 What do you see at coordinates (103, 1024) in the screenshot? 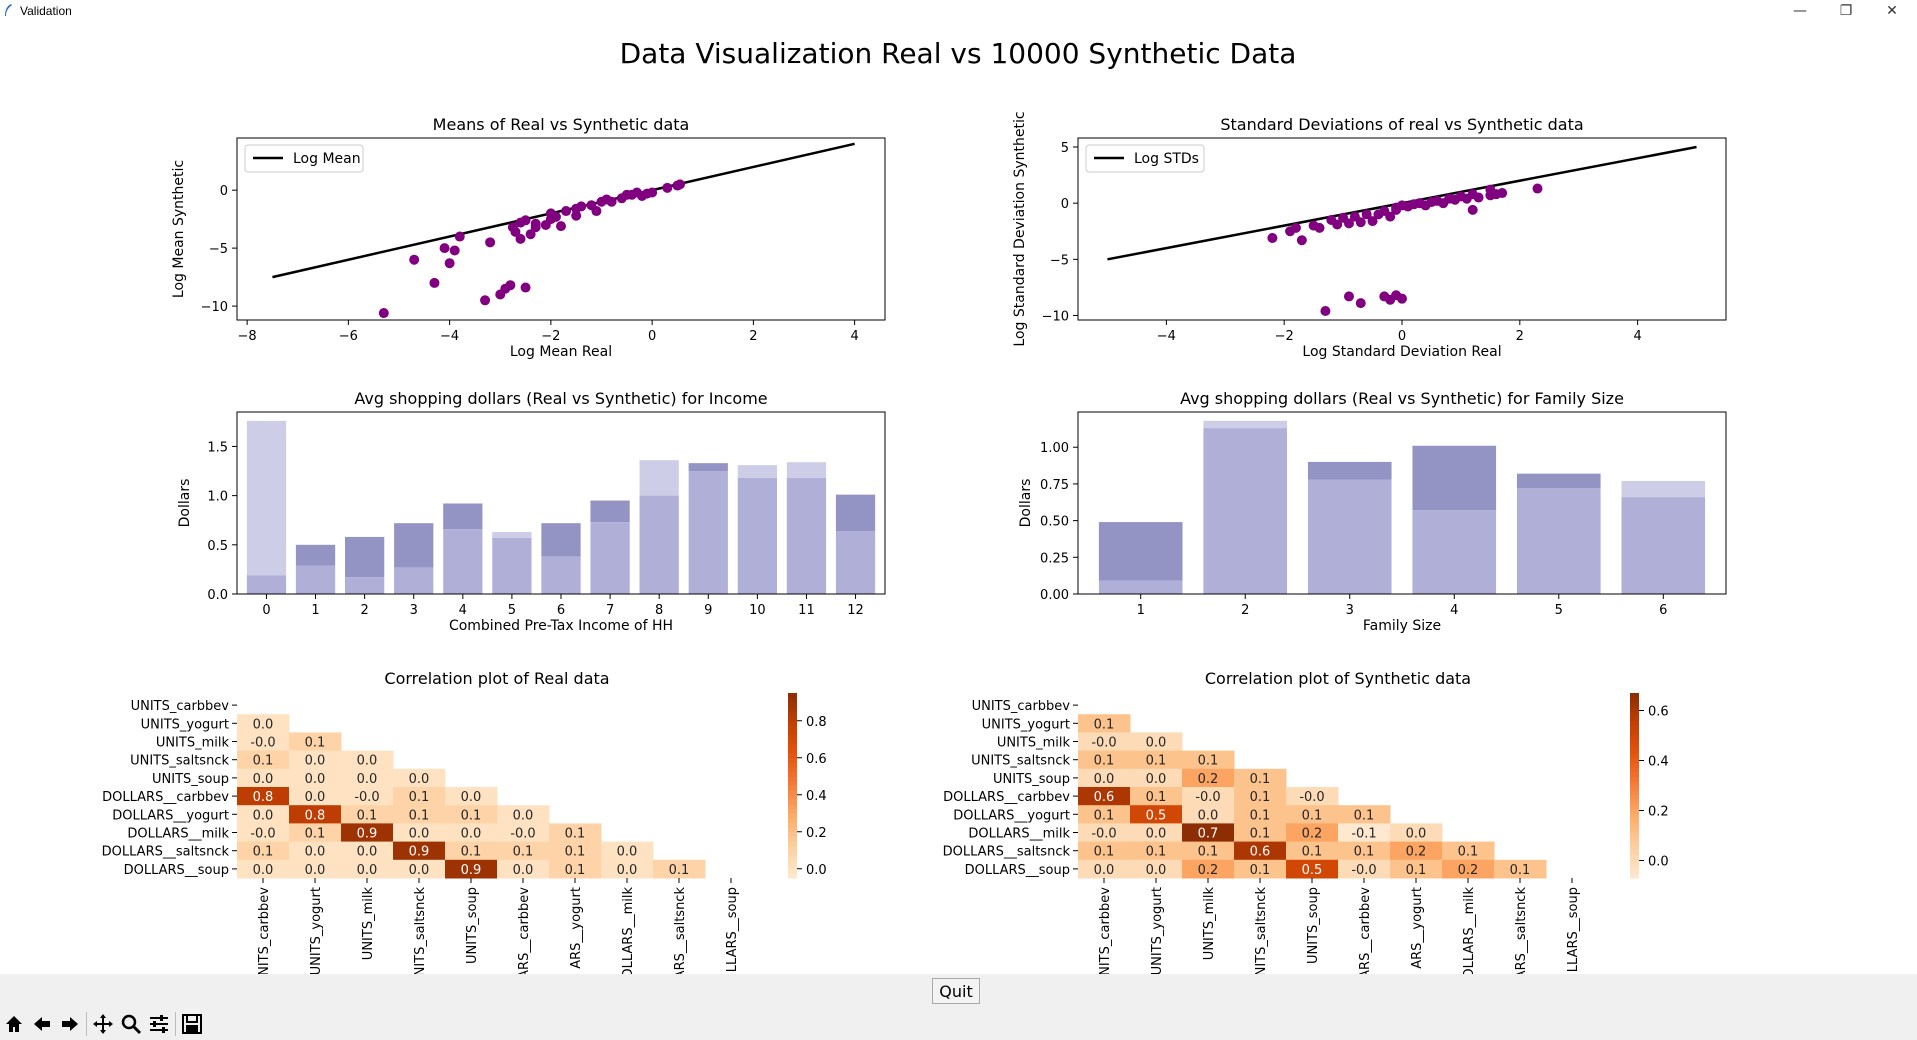
I see `pan-icon` at bounding box center [103, 1024].